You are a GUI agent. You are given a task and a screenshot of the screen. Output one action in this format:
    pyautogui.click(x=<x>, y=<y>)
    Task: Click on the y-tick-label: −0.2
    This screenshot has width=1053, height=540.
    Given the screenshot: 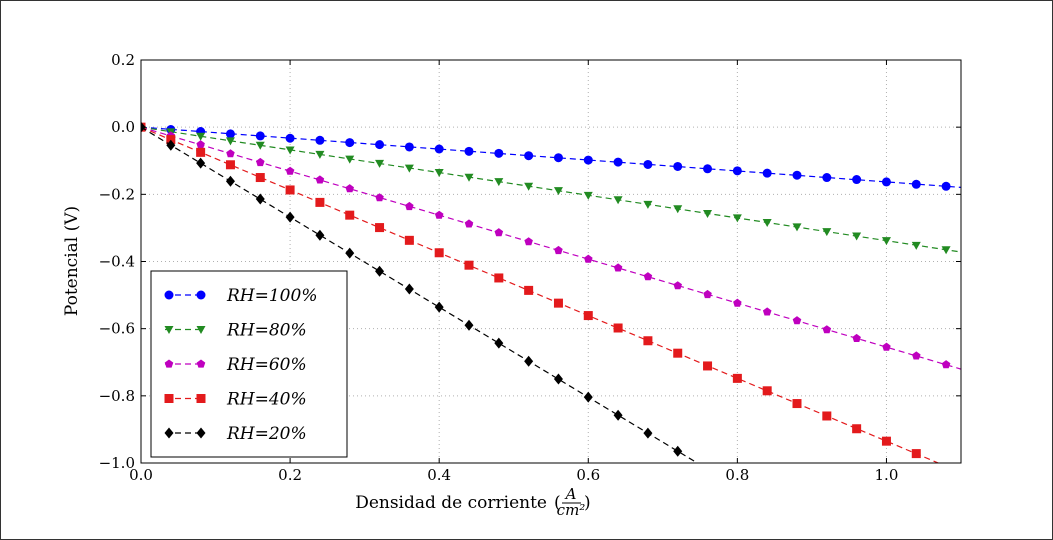 What is the action you would take?
    pyautogui.click(x=117, y=194)
    